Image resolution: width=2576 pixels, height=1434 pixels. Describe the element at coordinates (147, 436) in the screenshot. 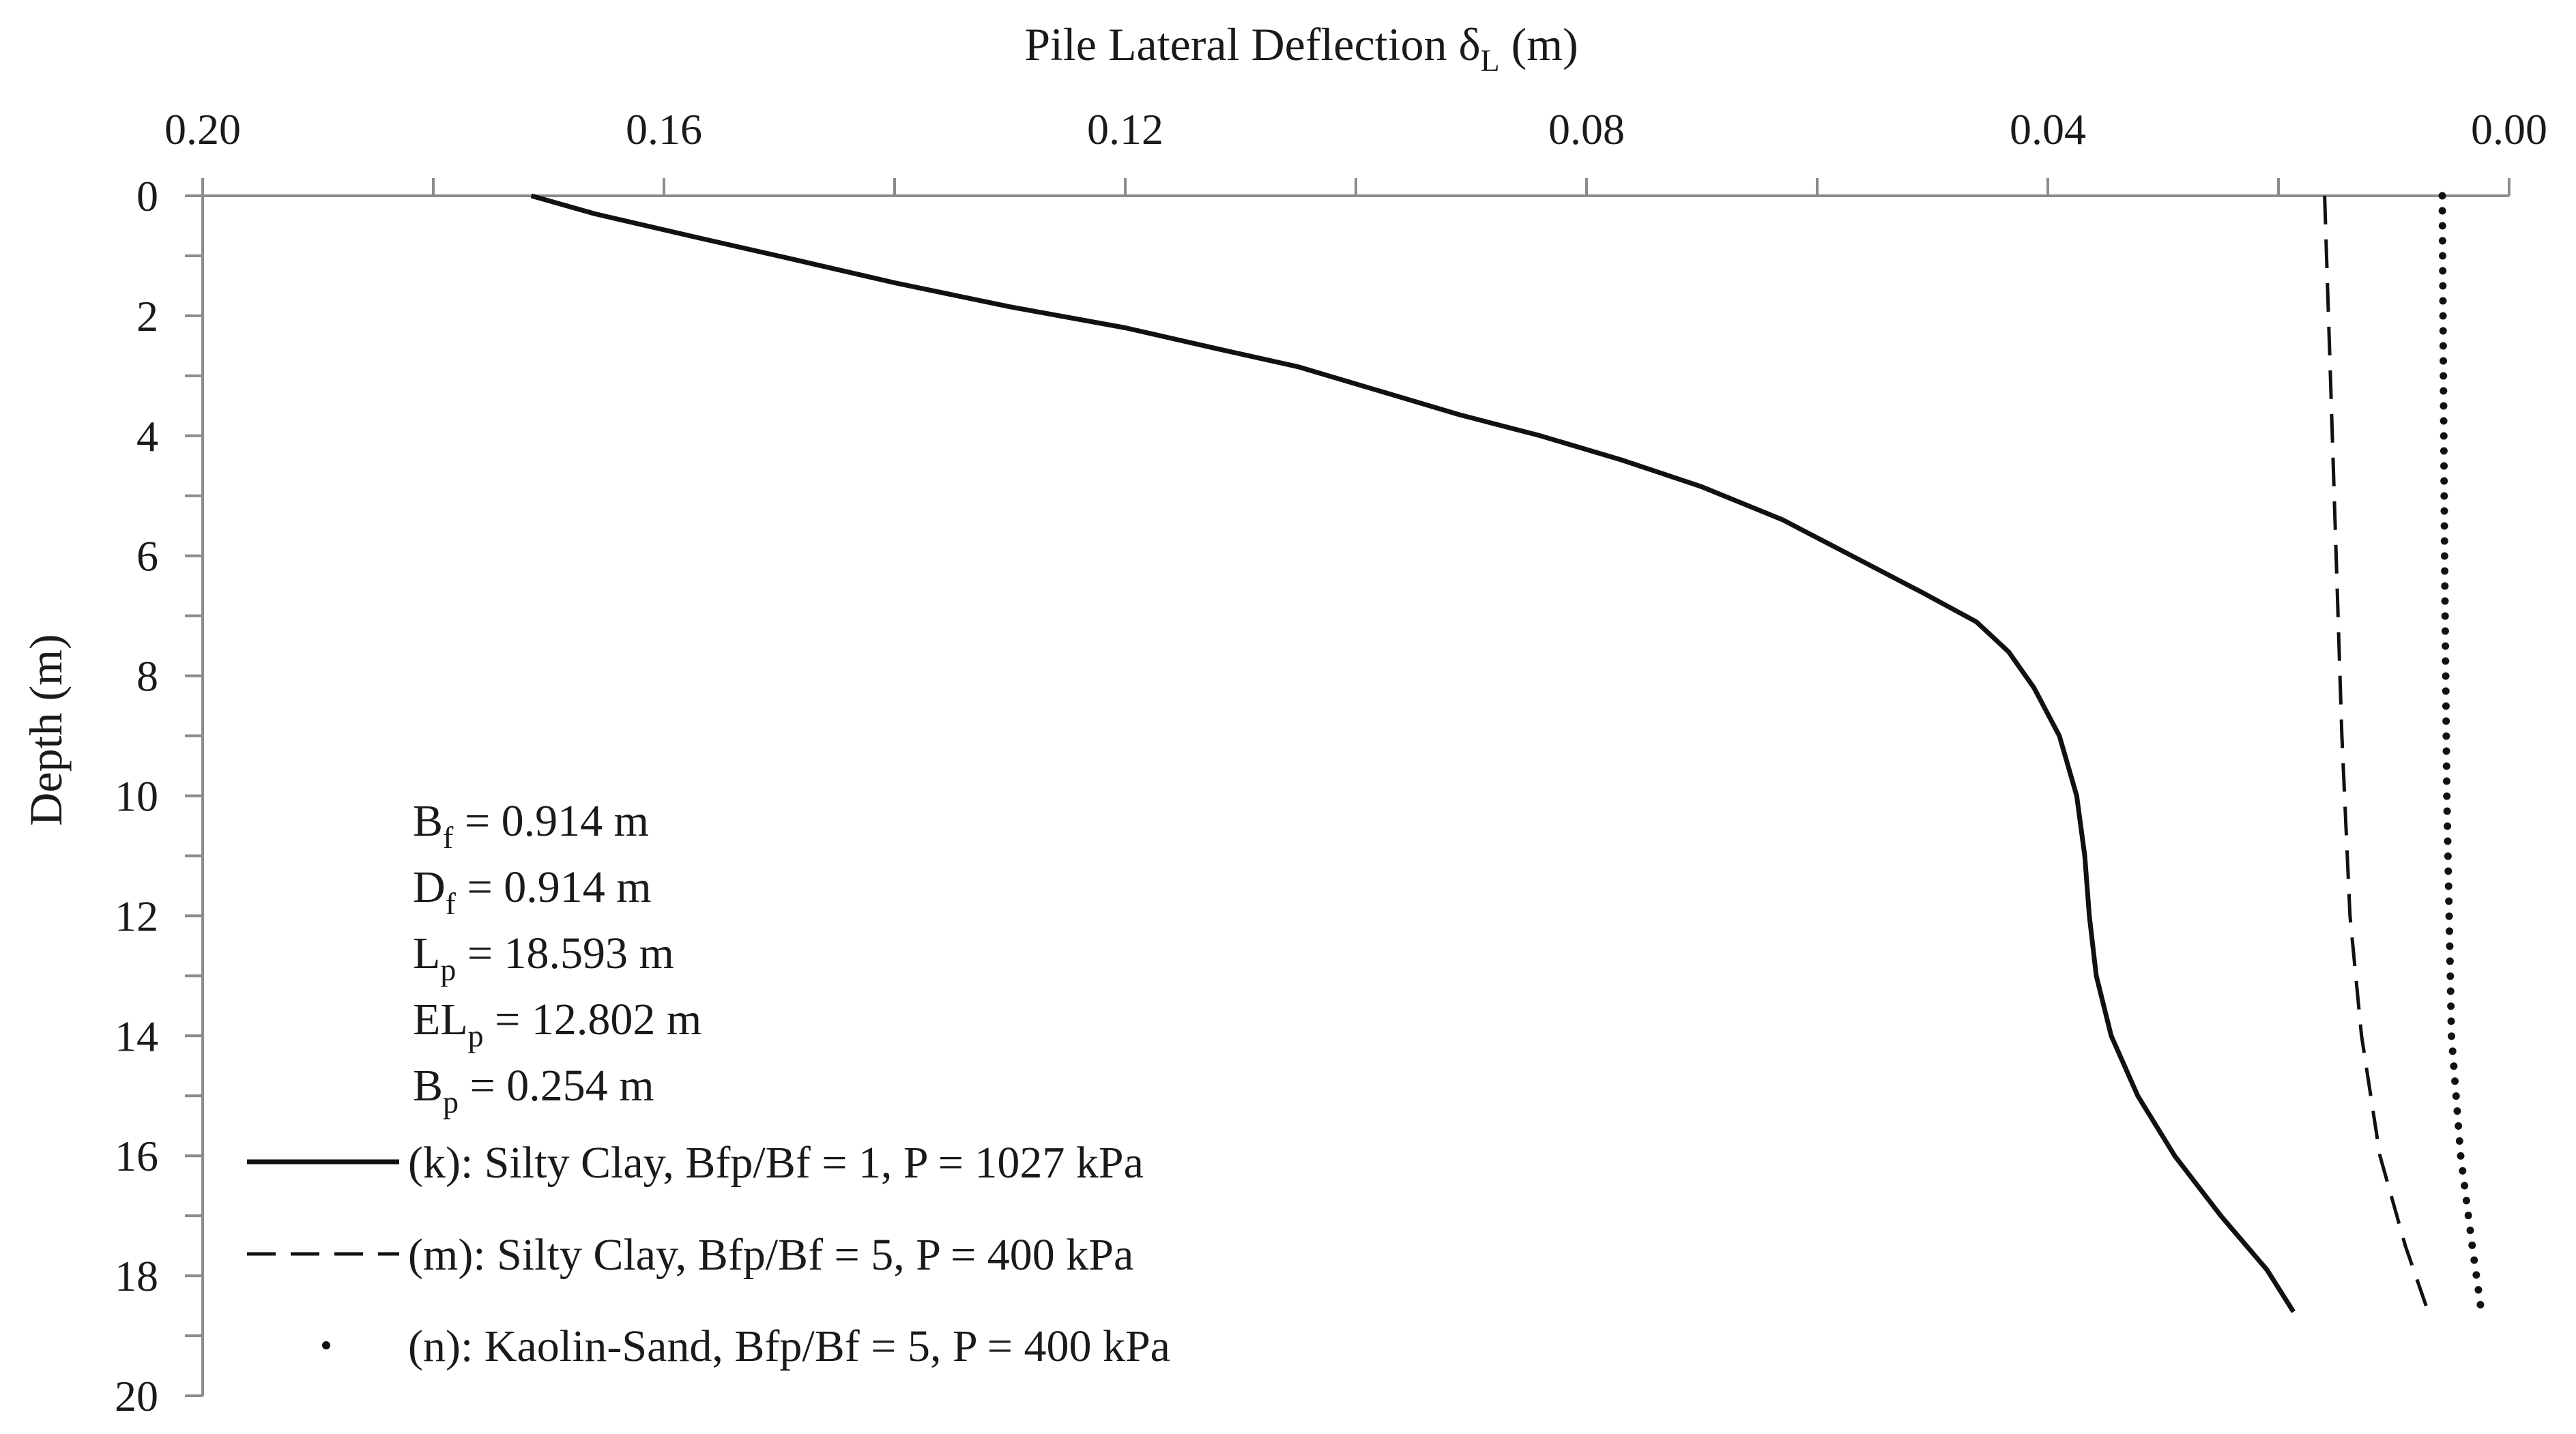

I see `y-tick-label: 4` at that location.